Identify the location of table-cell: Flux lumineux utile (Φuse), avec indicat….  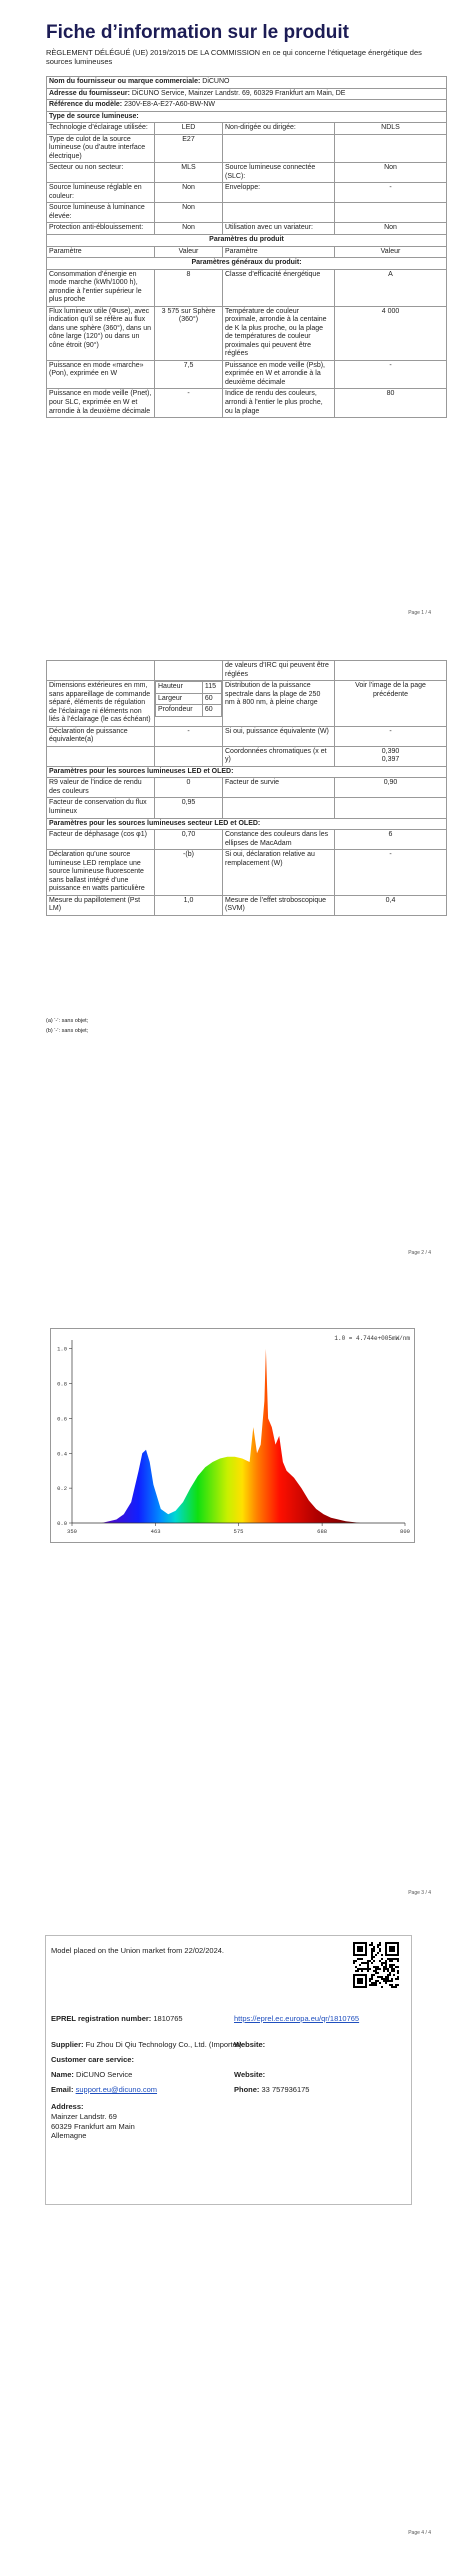
(100, 333).